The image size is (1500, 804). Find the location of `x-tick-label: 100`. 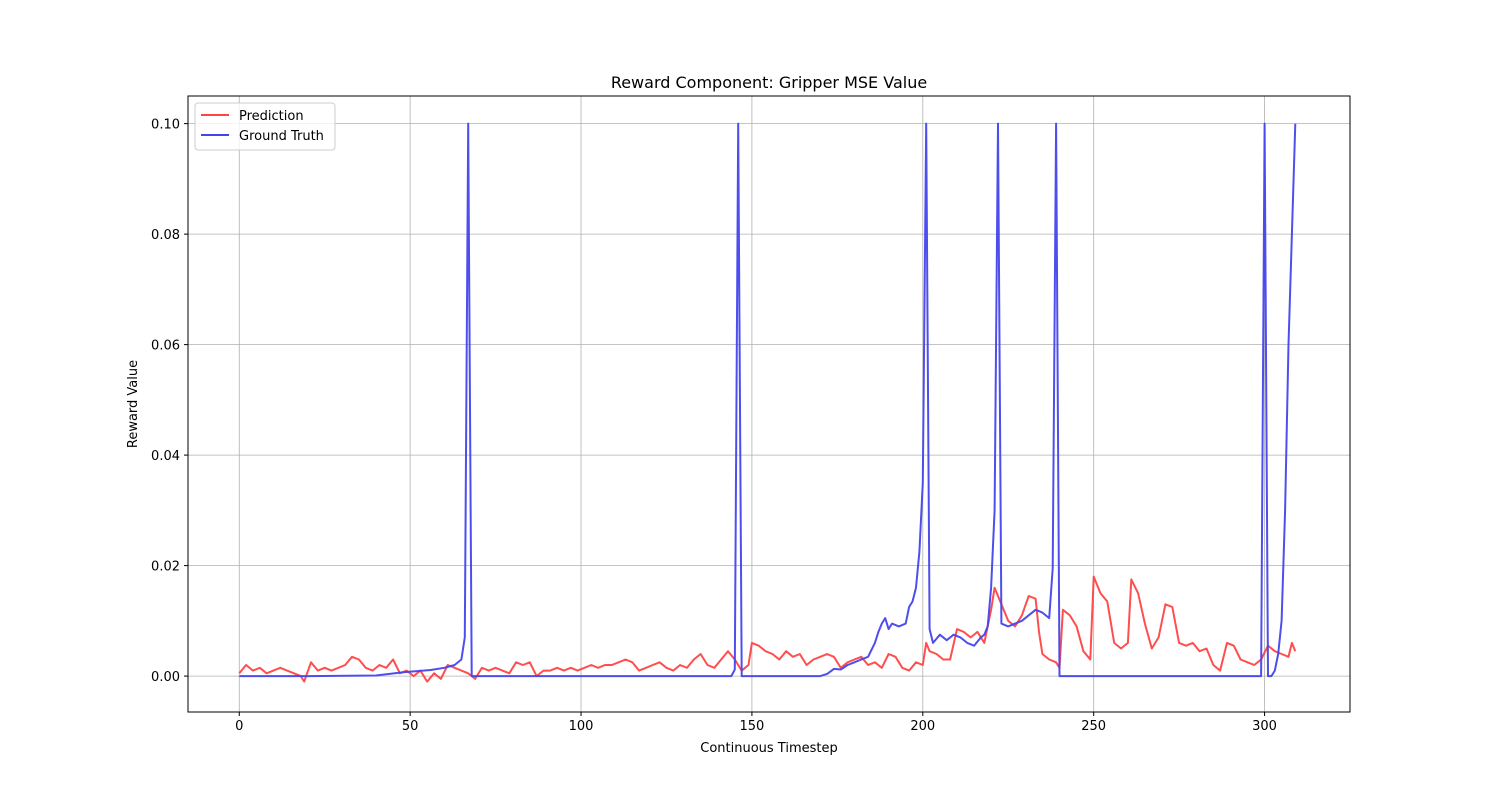

x-tick-label: 100 is located at coordinates (581, 726).